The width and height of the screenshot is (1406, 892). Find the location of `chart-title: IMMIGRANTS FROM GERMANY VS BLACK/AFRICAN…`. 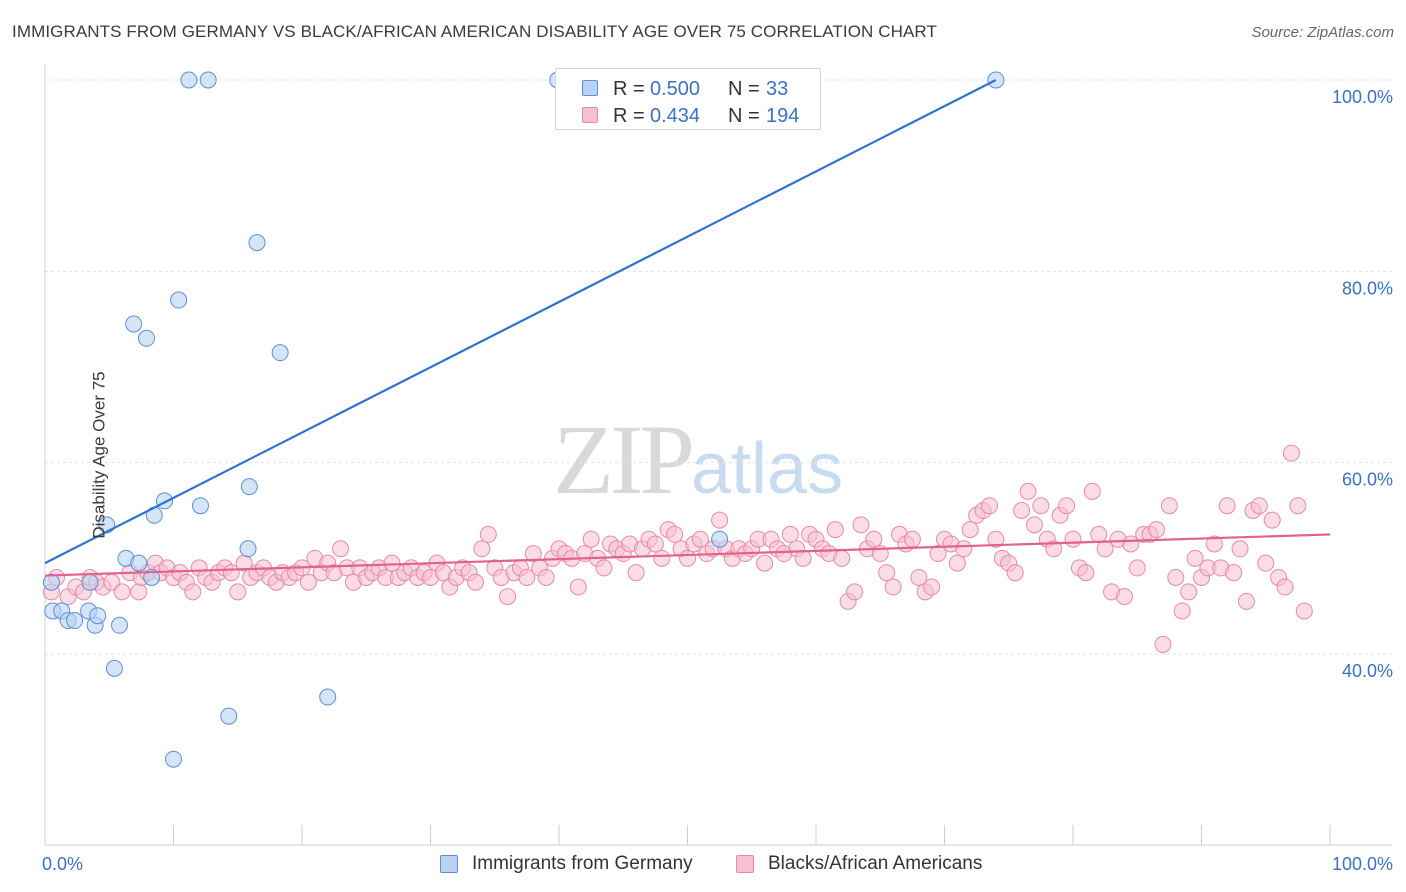

chart-title: IMMIGRANTS FROM GERMANY VS BLACK/AFRICAN… is located at coordinates (474, 31).